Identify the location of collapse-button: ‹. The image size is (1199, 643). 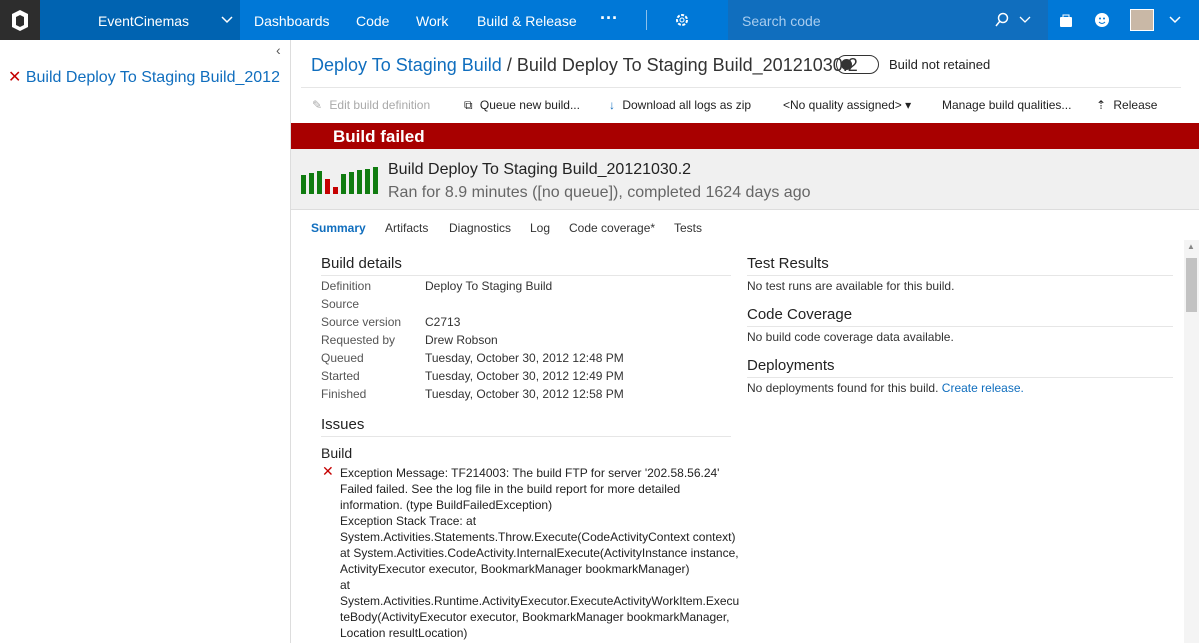
(278, 50).